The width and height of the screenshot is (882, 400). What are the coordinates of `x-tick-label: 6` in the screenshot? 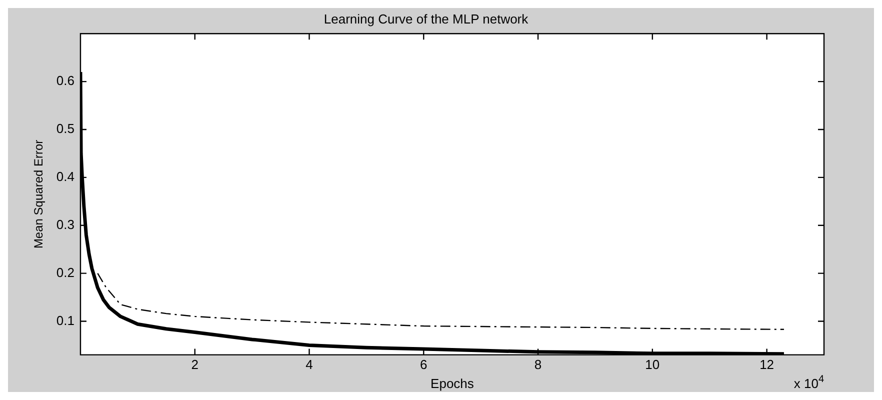 It's located at (424, 364).